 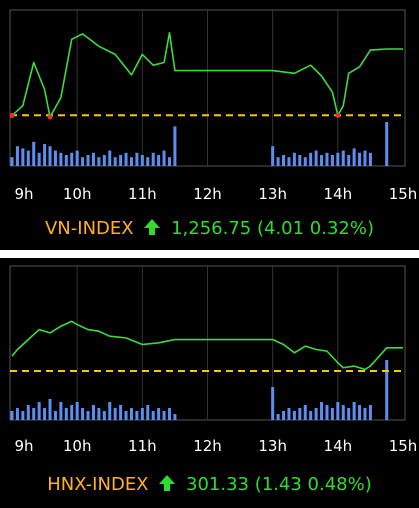 What do you see at coordinates (217, 484) in the screenshot?
I see `index-value: 301.33` at bounding box center [217, 484].